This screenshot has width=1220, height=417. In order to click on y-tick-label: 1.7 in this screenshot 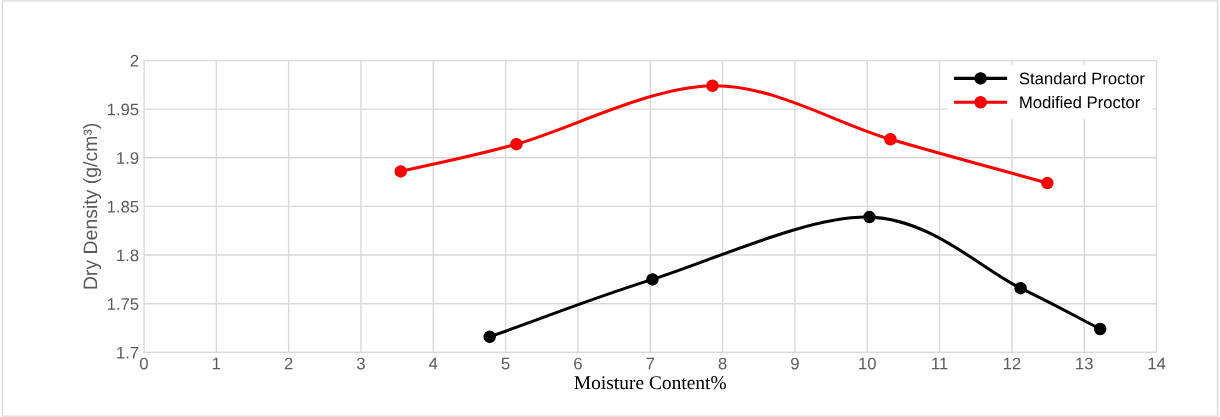, I will do `click(128, 352)`.